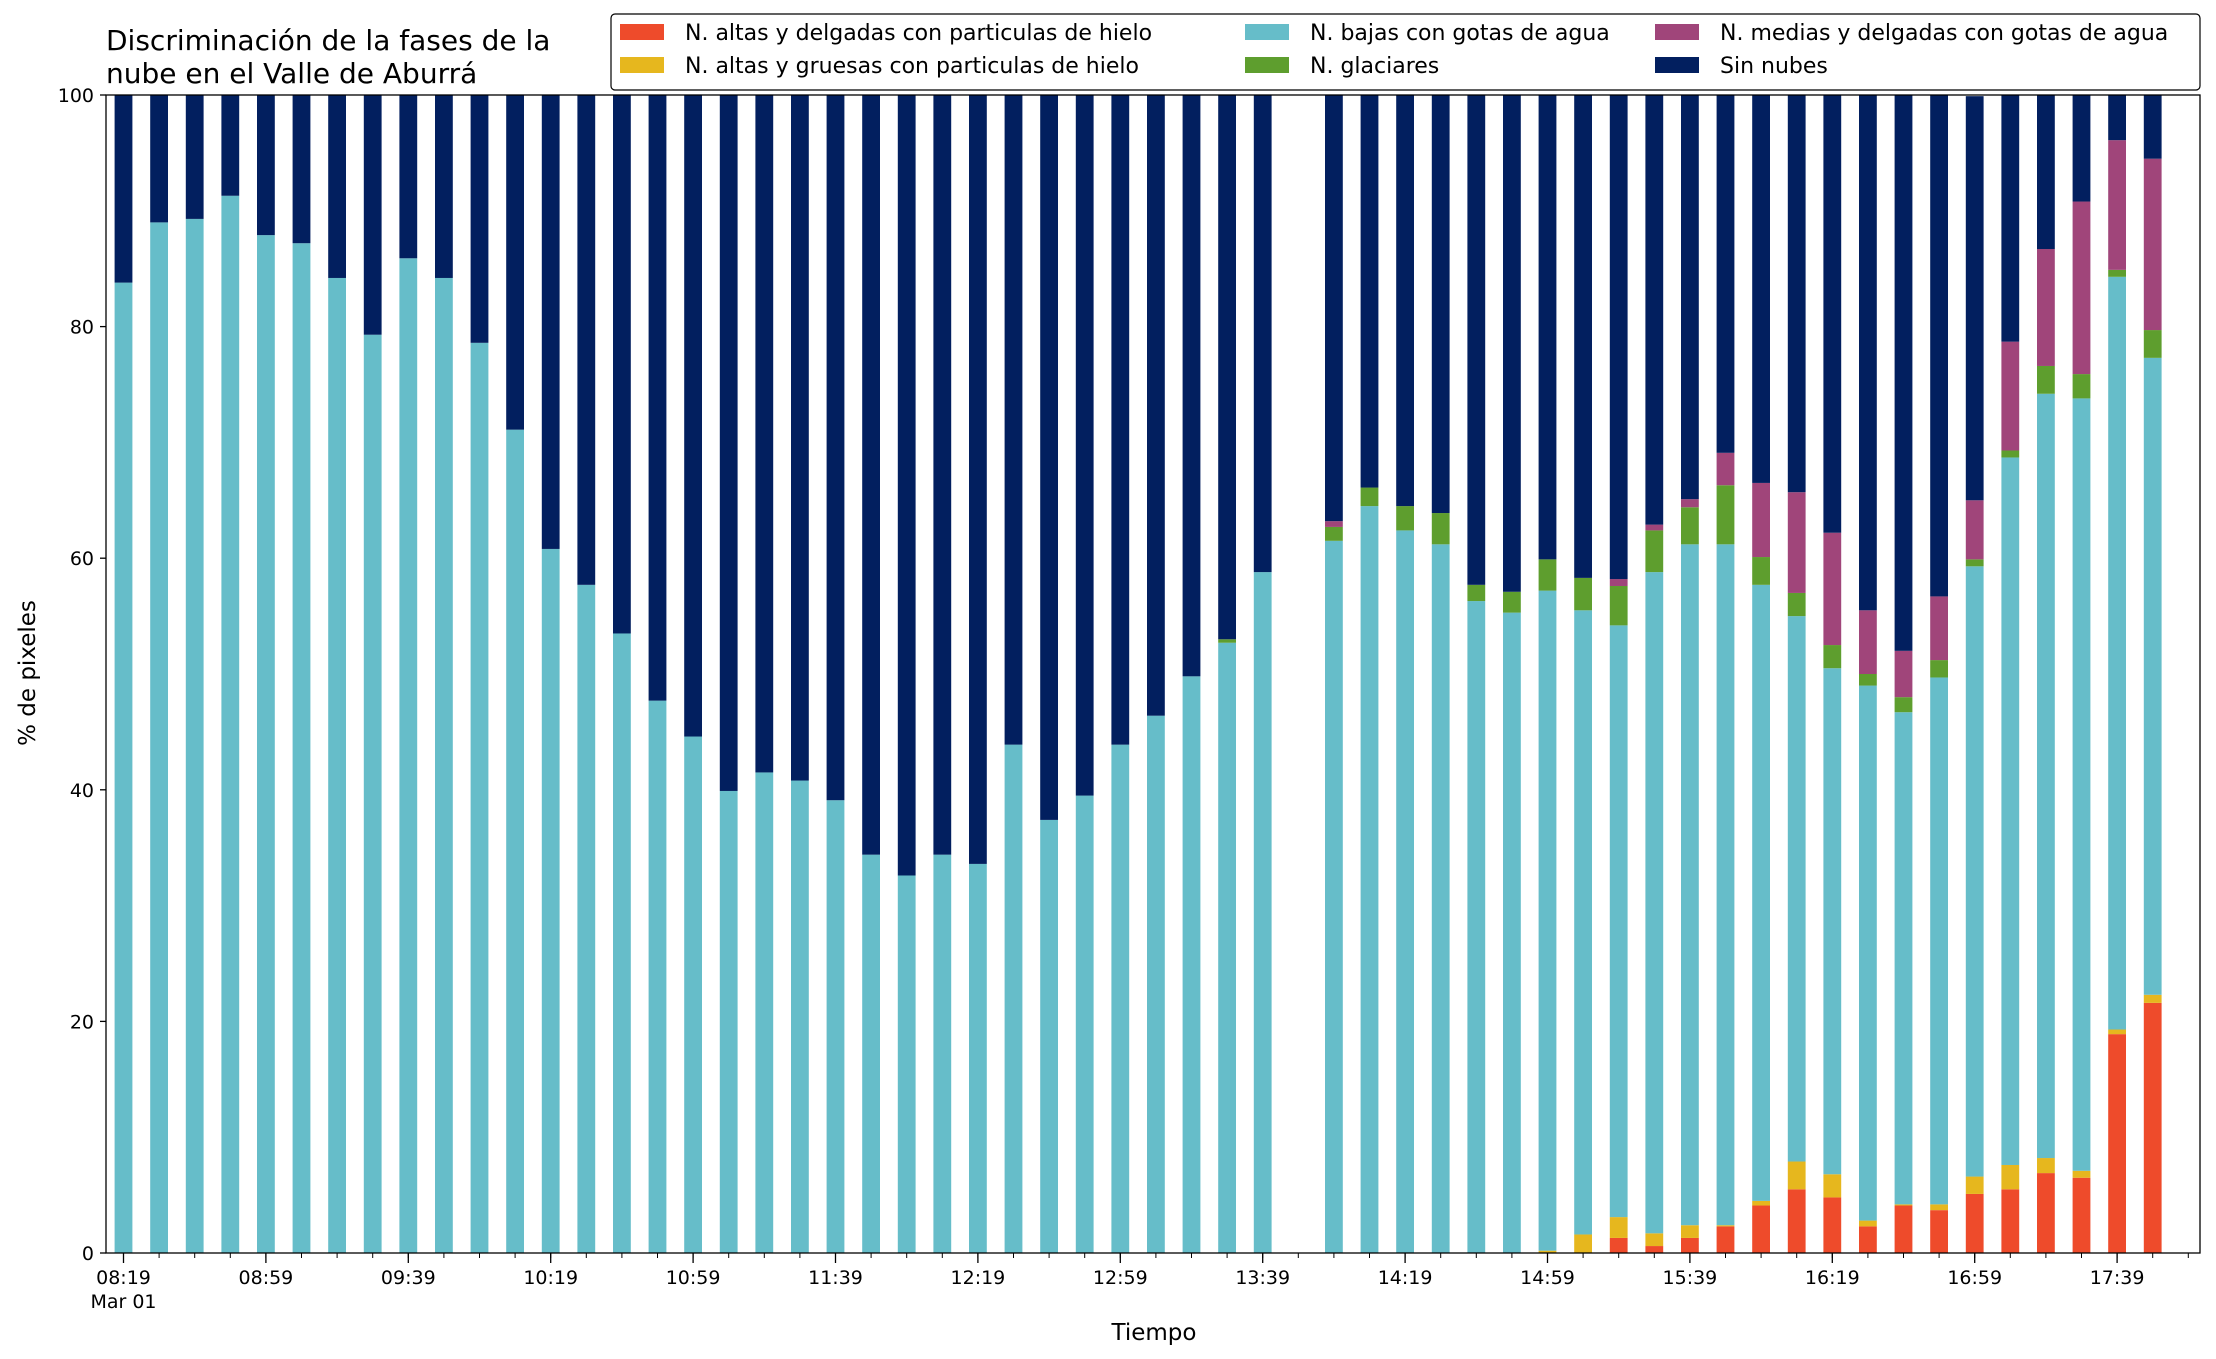 The width and height of the screenshot is (2216, 1359). Describe the element at coordinates (1460, 33) in the screenshot. I see `legend-label: N. bajas con gotas de agua` at that location.